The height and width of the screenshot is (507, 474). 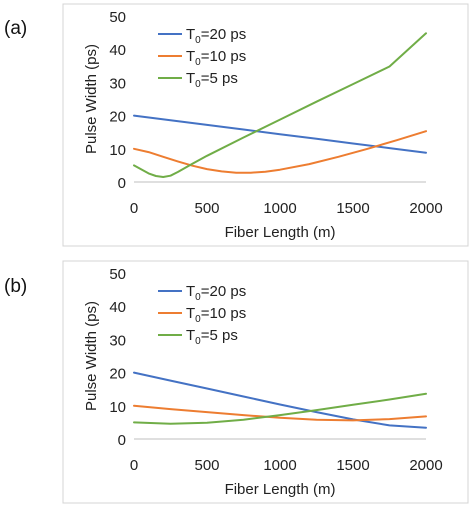 What do you see at coordinates (16, 286) in the screenshot?
I see `panel-label-b: (b)` at bounding box center [16, 286].